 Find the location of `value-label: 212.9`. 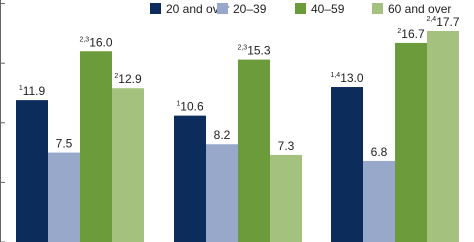

value-label: 212.9 is located at coordinates (128, 79).